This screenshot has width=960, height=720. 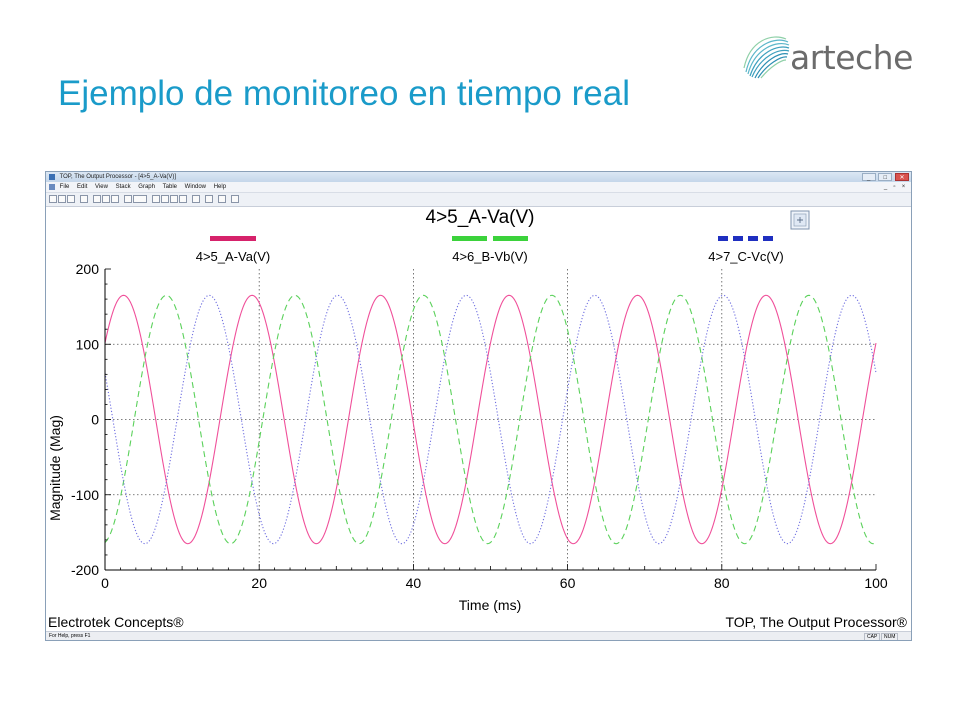 What do you see at coordinates (490, 256) in the screenshot?
I see `legend-label-b: 4>6_B-Vb(V)` at bounding box center [490, 256].